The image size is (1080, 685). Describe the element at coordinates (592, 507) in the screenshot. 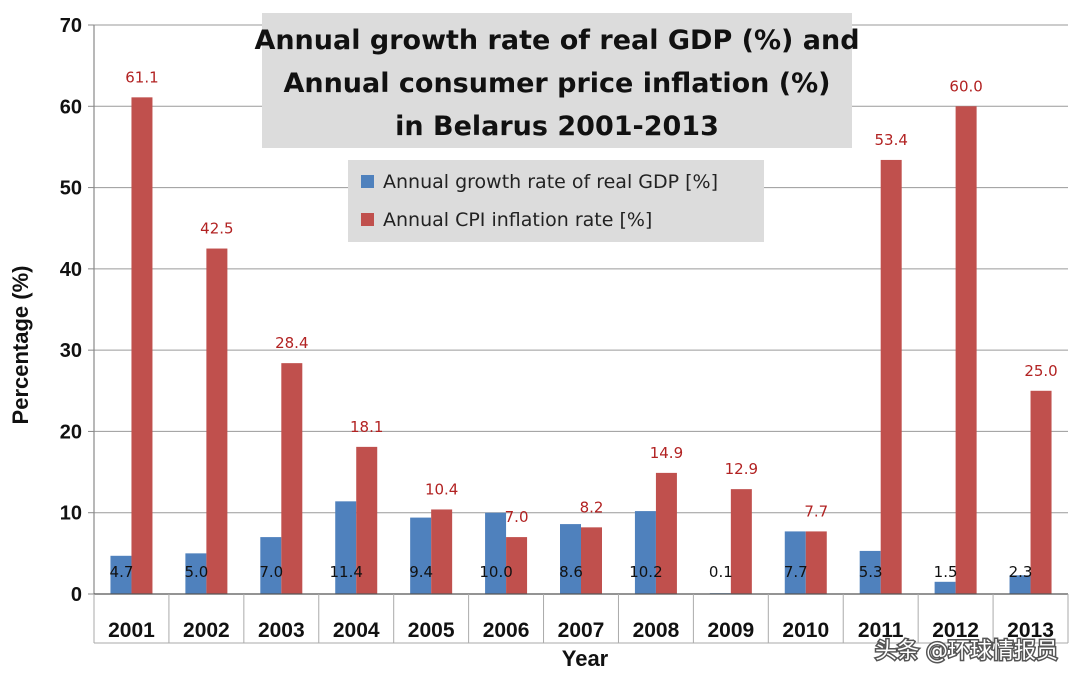

I see `label-cpi-2007: 8.2` at that location.